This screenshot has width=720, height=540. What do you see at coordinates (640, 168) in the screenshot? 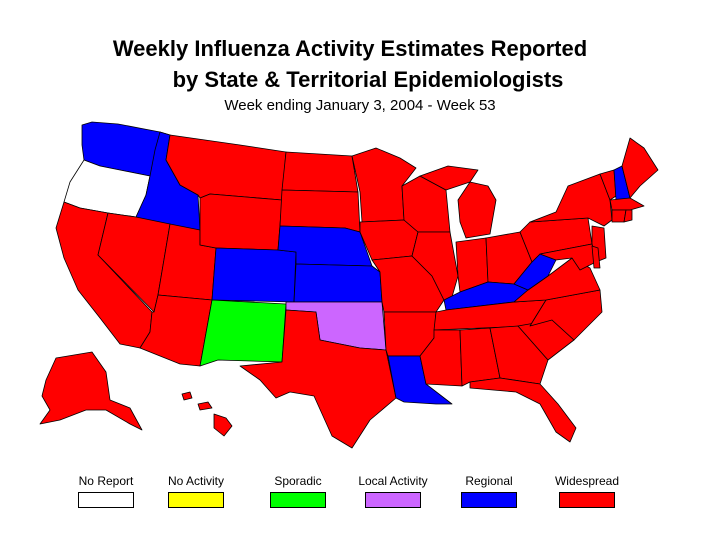
I see `state-maine` at bounding box center [640, 168].